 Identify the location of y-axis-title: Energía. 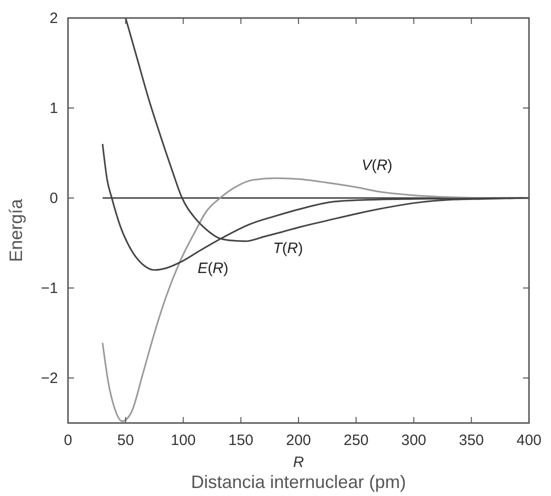
(16, 230).